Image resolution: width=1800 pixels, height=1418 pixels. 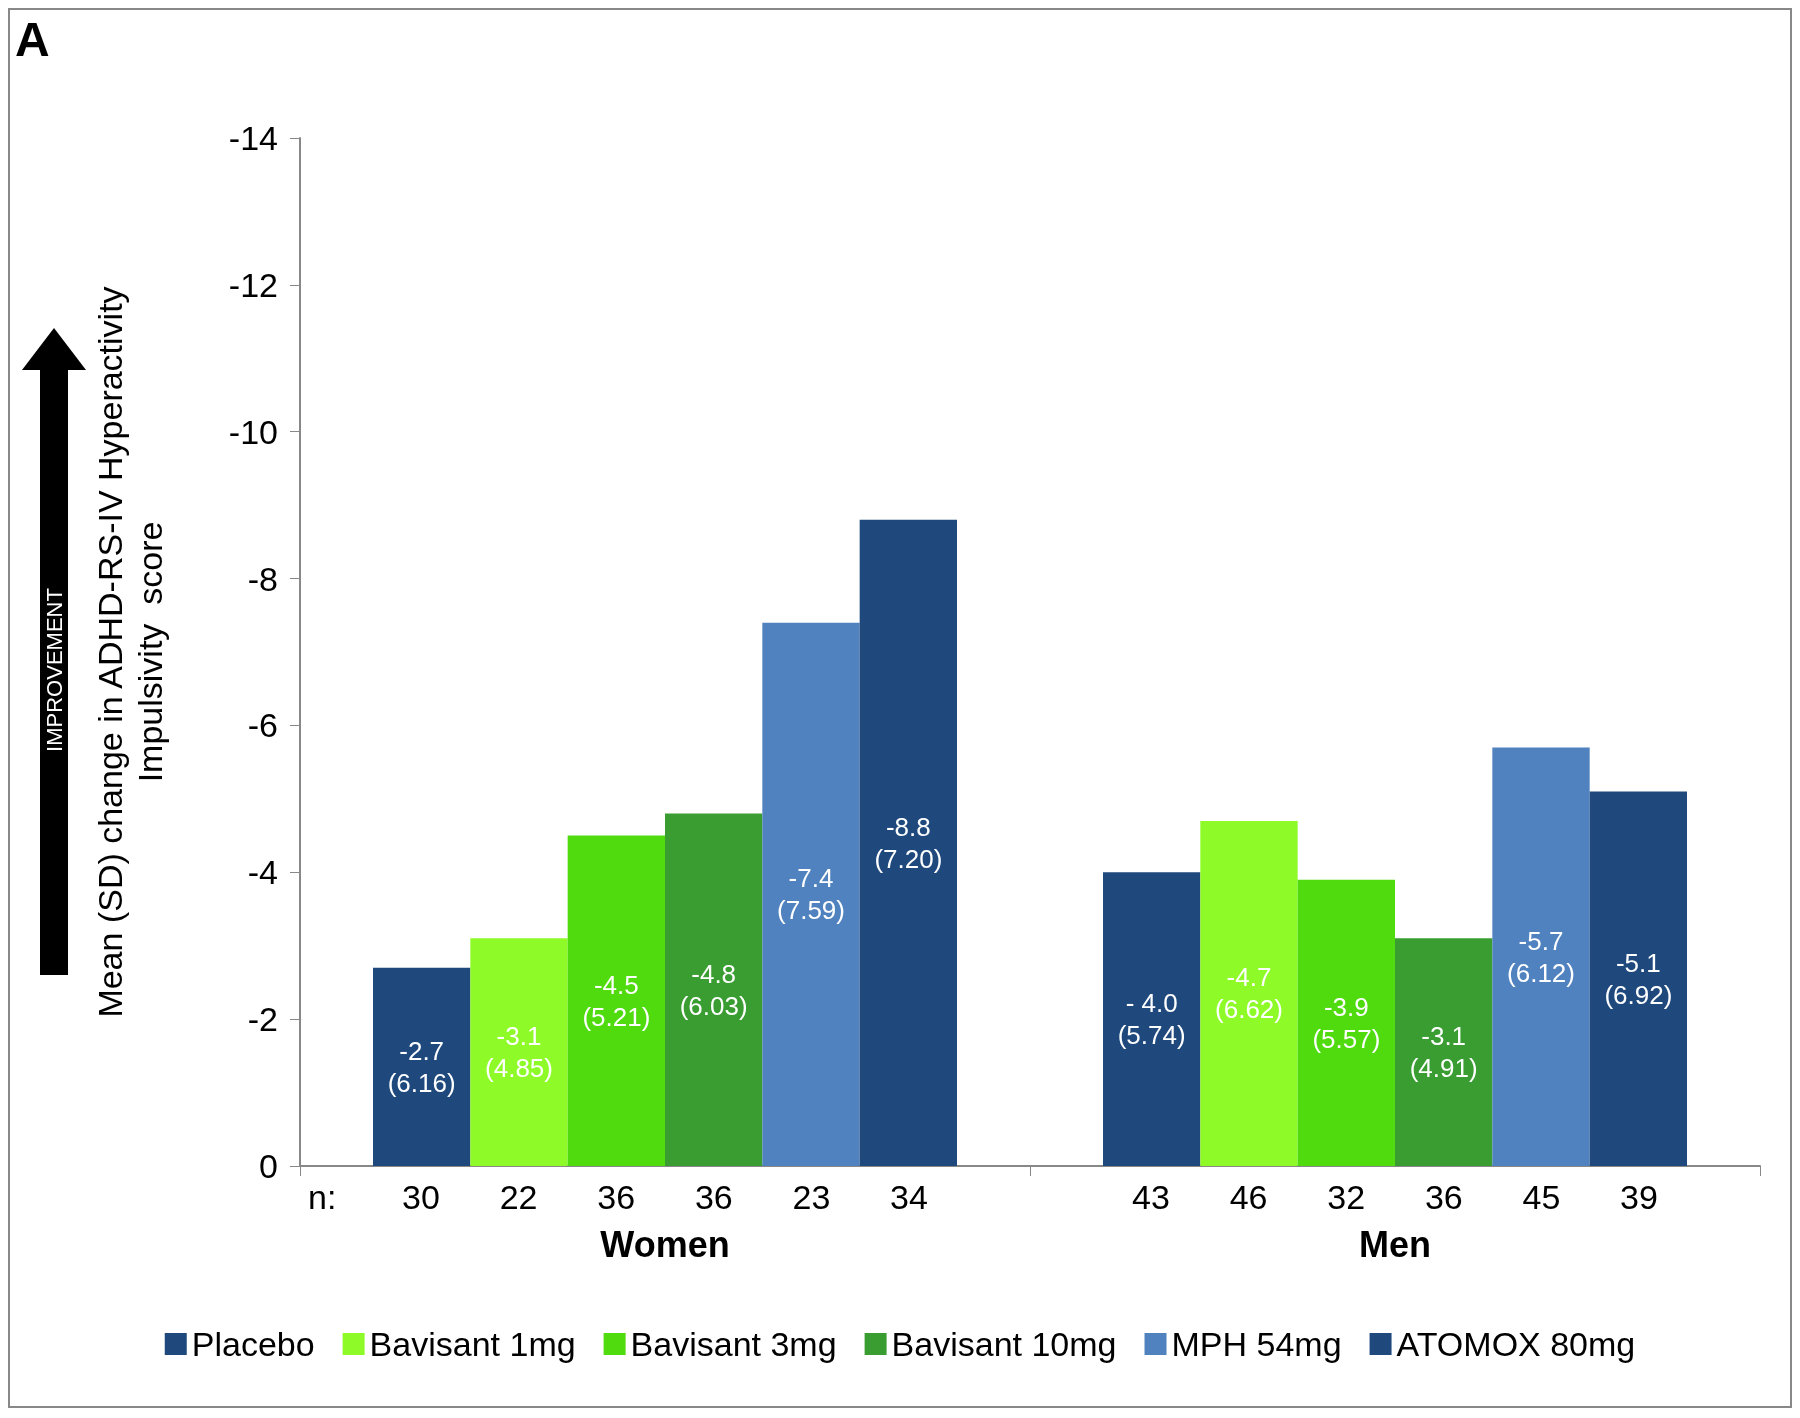 What do you see at coordinates (262, 872) in the screenshot?
I see `y-tick-label: -4` at bounding box center [262, 872].